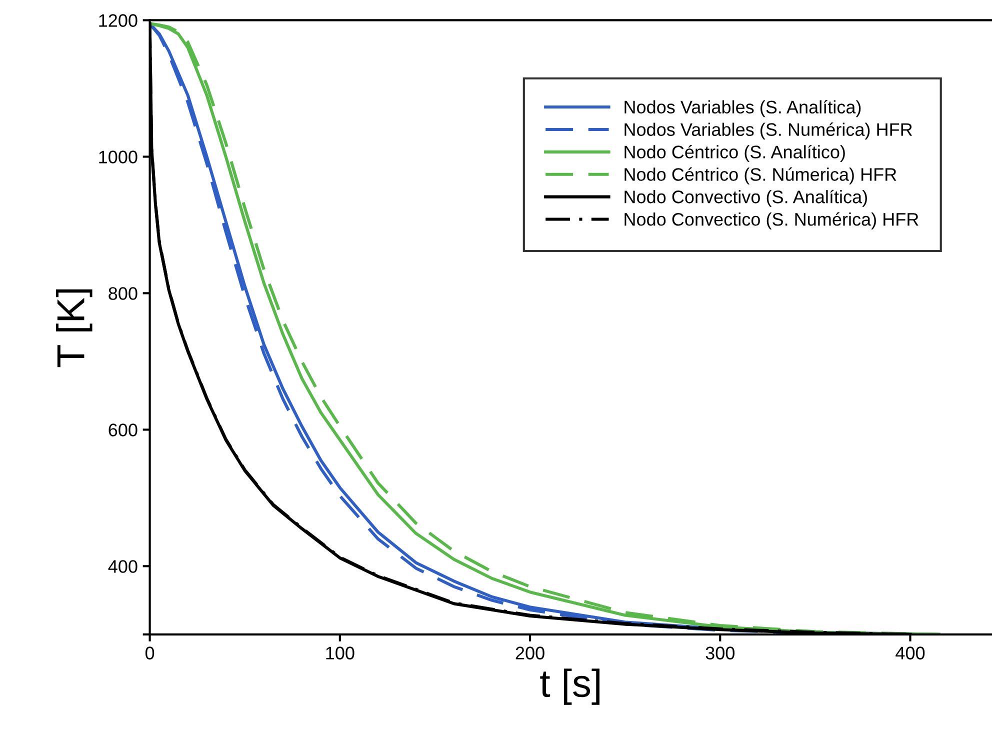 This screenshot has width=992, height=749. I want to click on x-axis-title: t [s], so click(570, 686).